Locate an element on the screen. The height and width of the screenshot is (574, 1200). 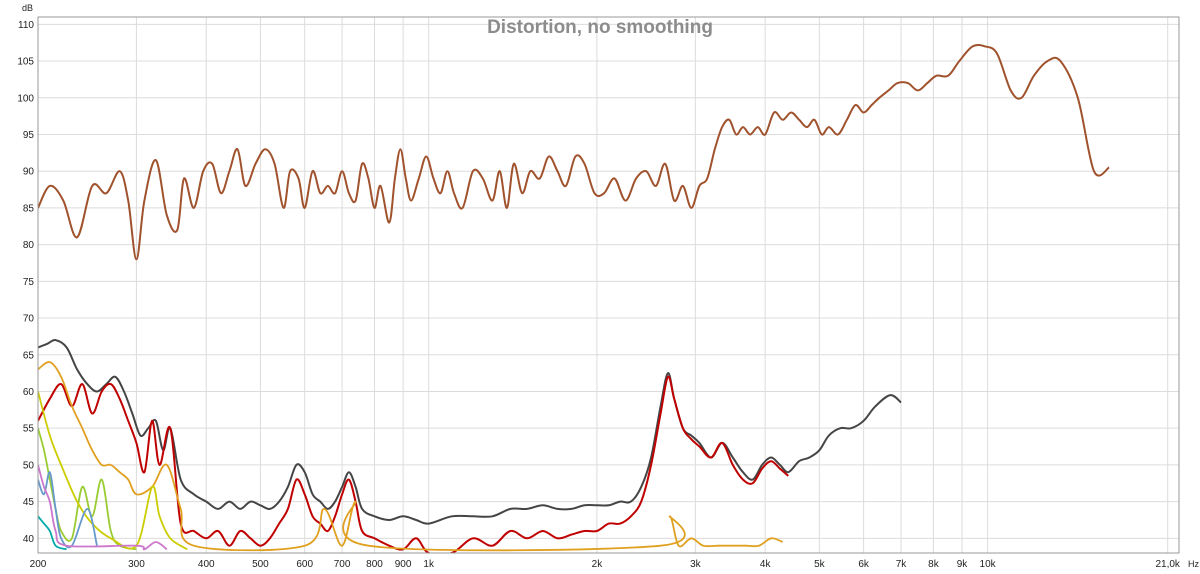
x-tick-label: 10k is located at coordinates (988, 564).